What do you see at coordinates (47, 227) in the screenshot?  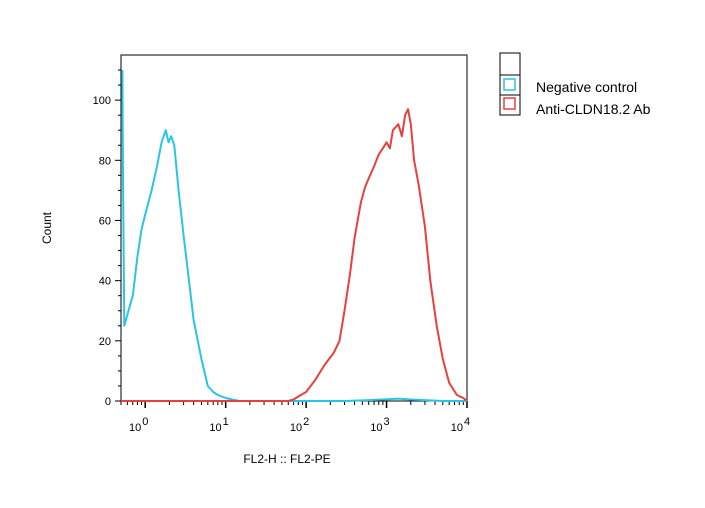 I see `y-axis-title: Count` at bounding box center [47, 227].